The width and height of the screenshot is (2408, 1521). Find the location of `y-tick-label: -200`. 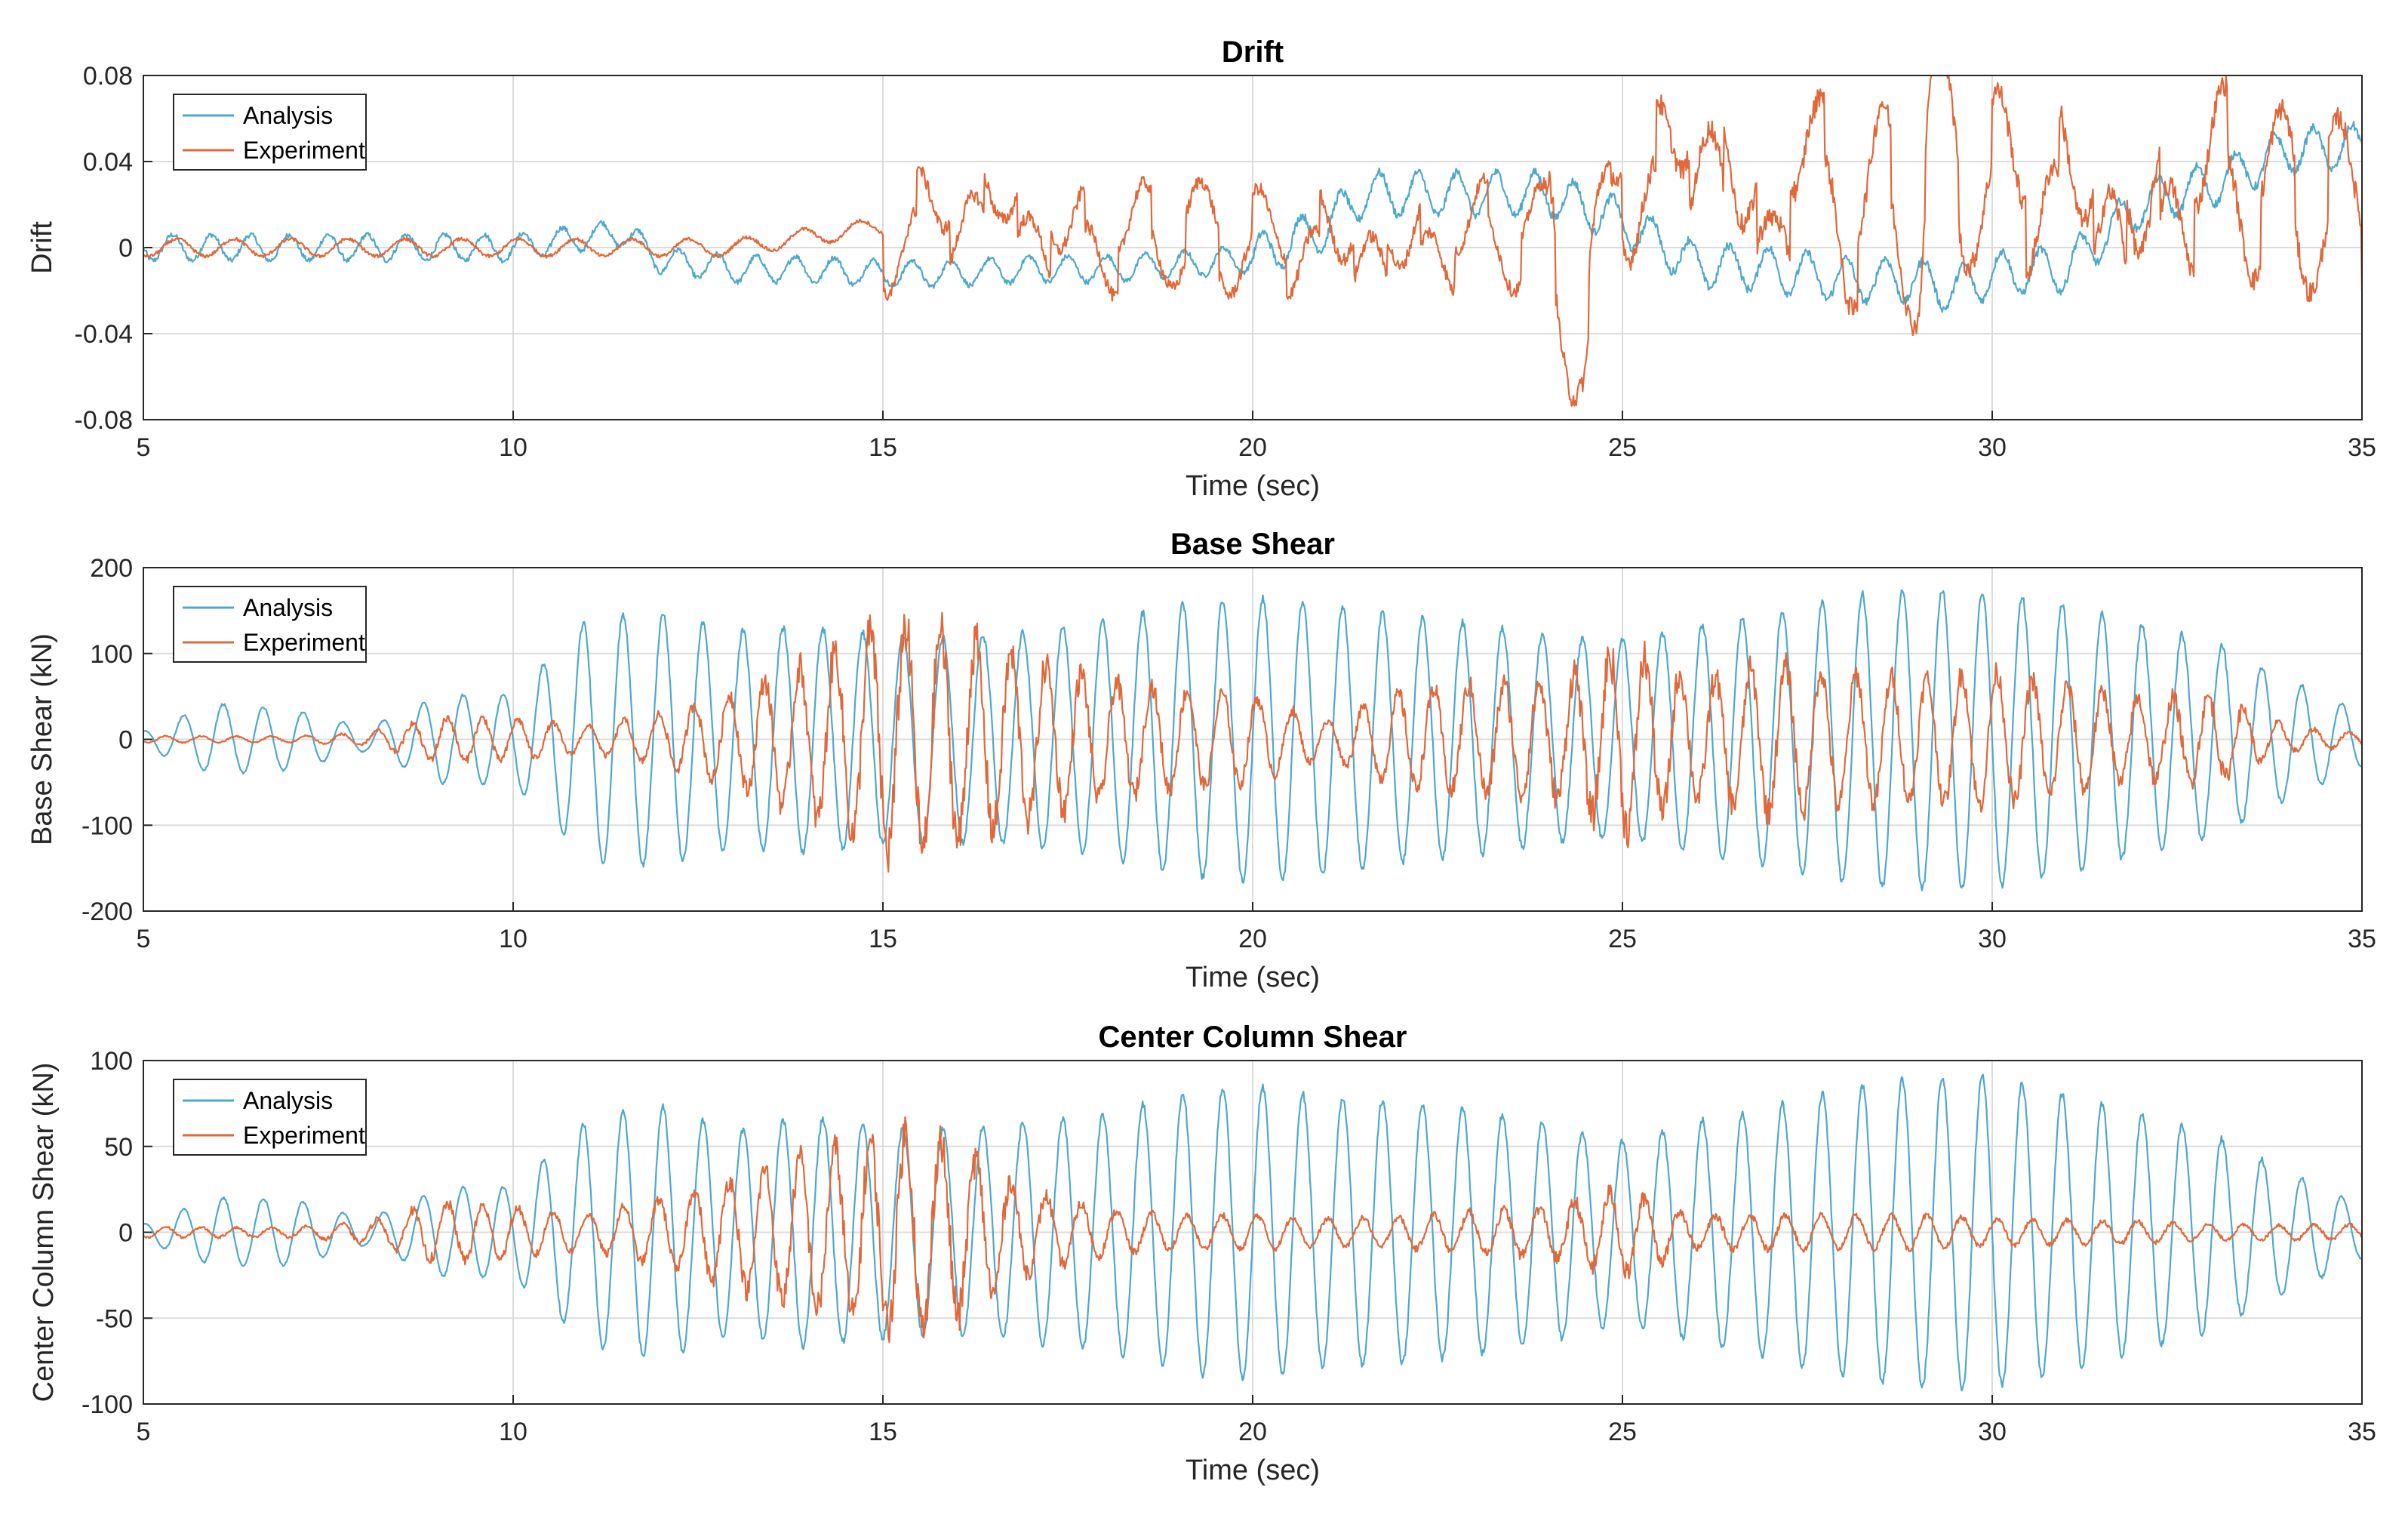

y-tick-label: -200 is located at coordinates (107, 912).